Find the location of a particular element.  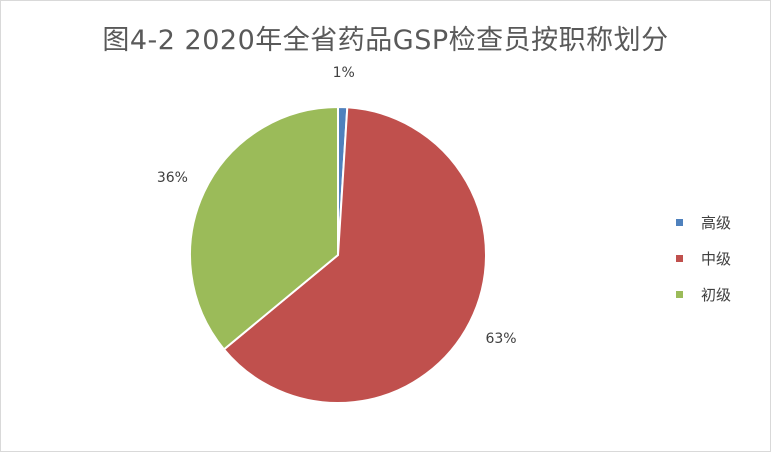

legend-label-middle: 中级 is located at coordinates (716, 258).